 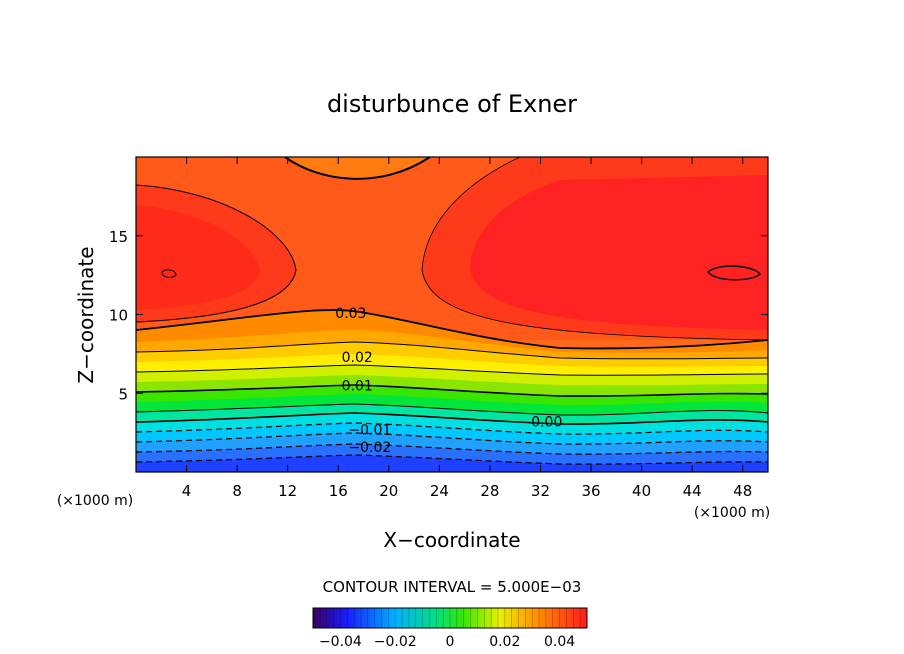 I want to click on colorbar-tick-label: 0.04, so click(x=559, y=642).